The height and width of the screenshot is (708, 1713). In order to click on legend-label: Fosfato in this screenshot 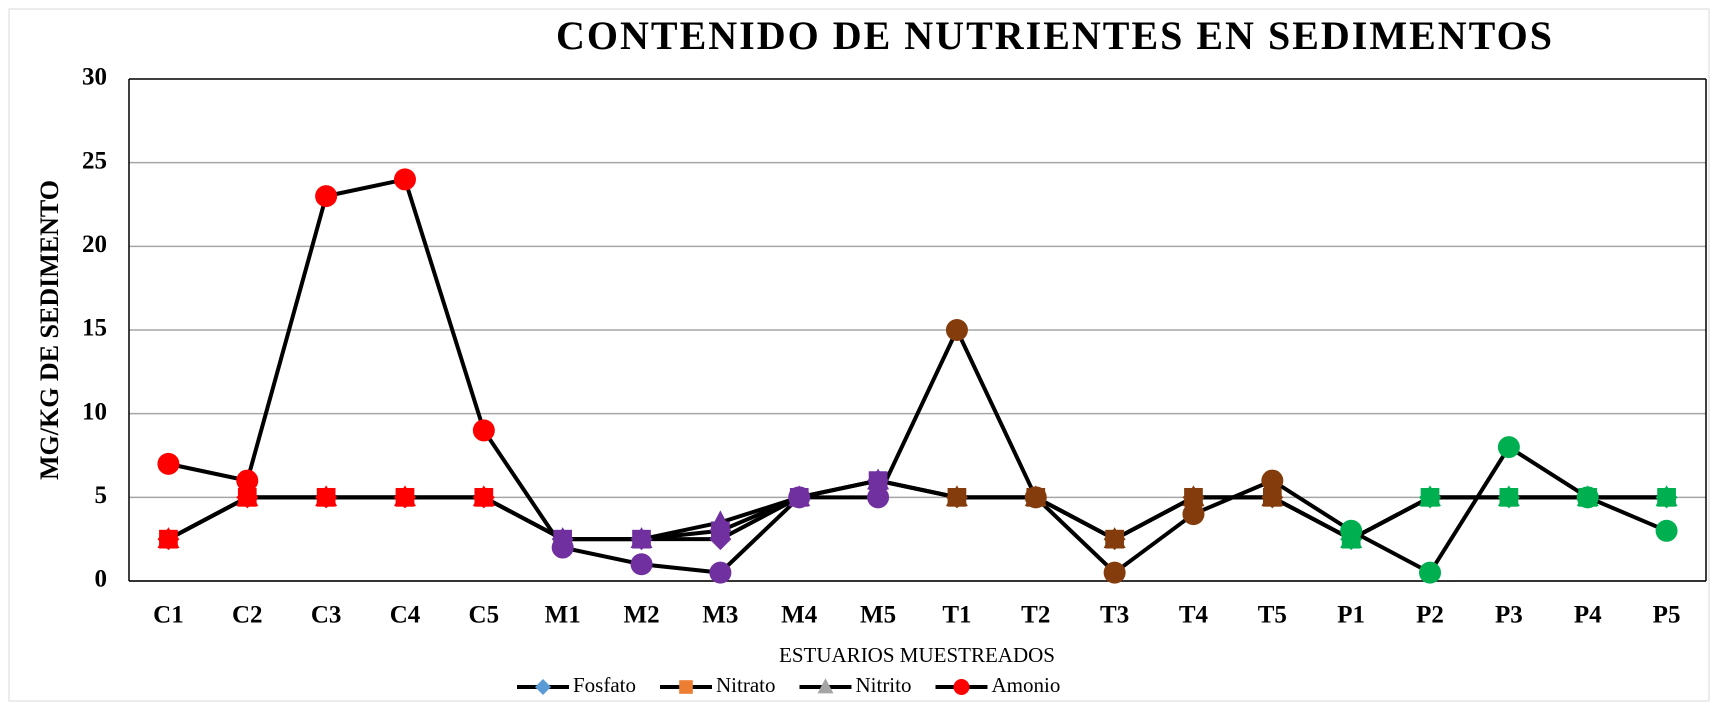, I will do `click(604, 685)`.